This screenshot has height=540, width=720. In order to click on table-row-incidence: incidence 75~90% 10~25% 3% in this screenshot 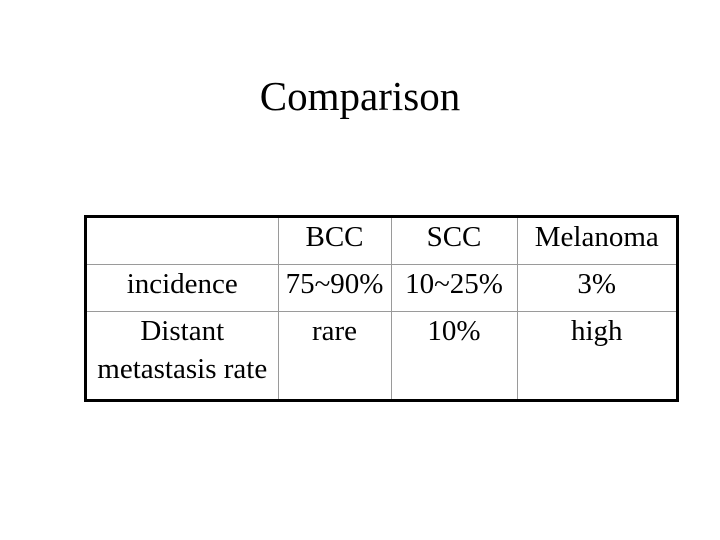, I will do `click(381, 288)`.